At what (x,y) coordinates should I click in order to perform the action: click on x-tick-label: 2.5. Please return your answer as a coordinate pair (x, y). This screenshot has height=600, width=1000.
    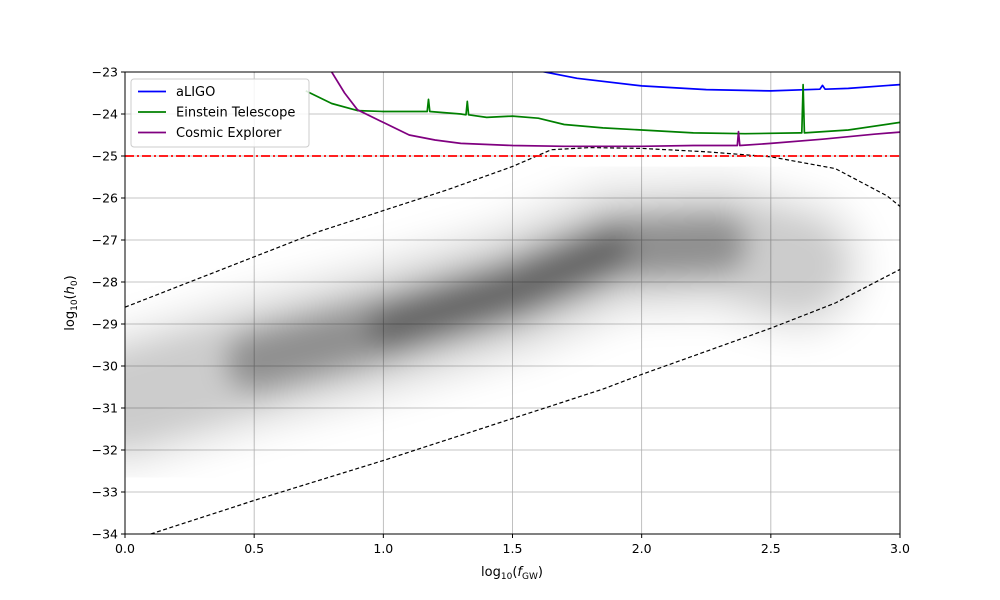
    Looking at the image, I should click on (771, 548).